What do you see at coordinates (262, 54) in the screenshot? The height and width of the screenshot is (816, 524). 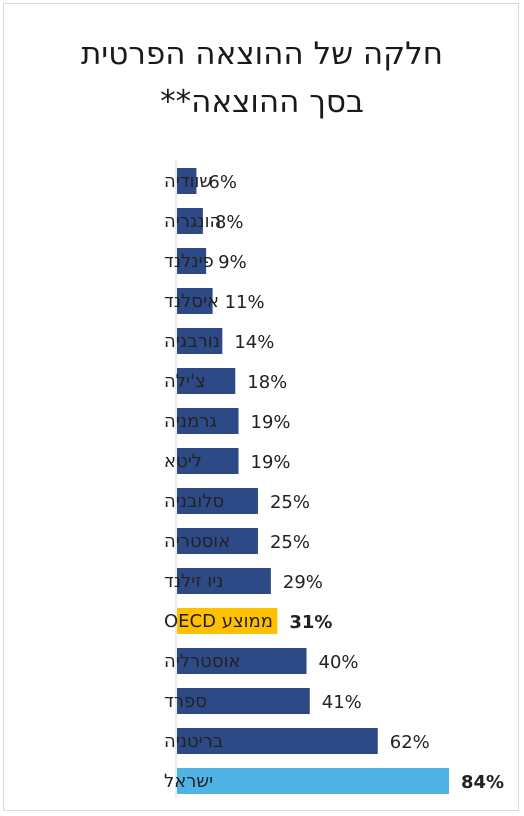 I see `chart-title-line-1: חלקה של ההוצאה הפרטית` at bounding box center [262, 54].